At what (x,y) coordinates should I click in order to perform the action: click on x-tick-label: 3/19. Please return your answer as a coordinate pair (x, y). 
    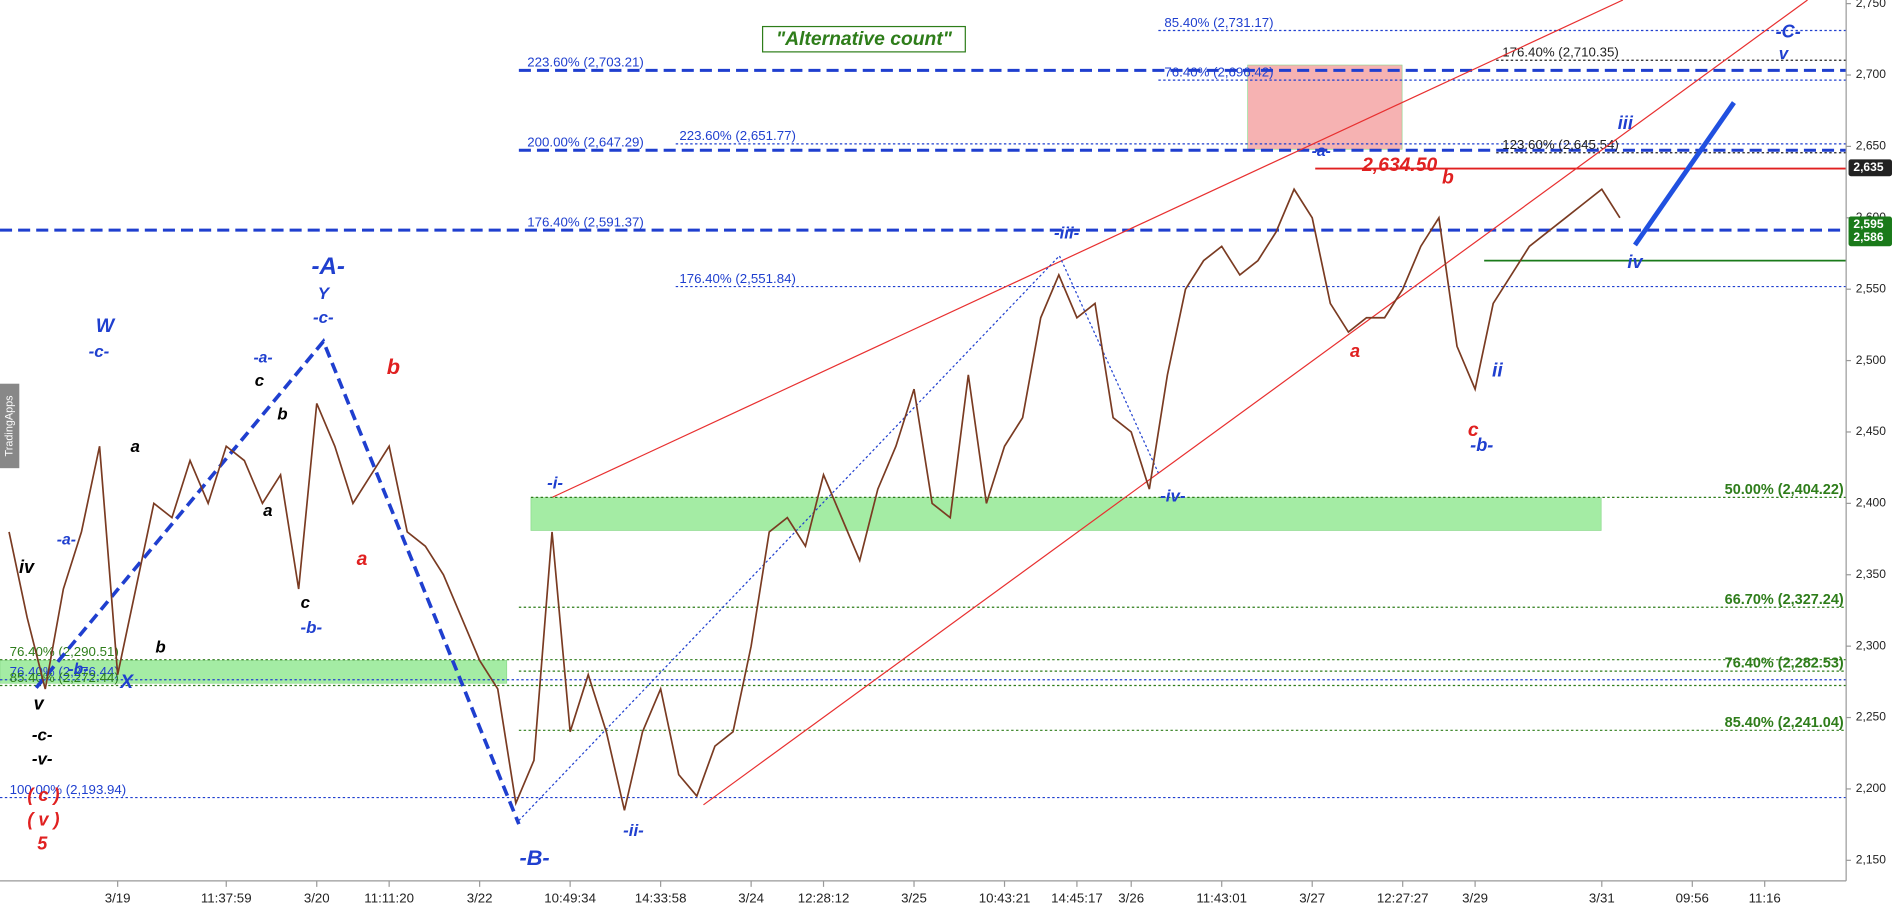
    Looking at the image, I should click on (118, 897).